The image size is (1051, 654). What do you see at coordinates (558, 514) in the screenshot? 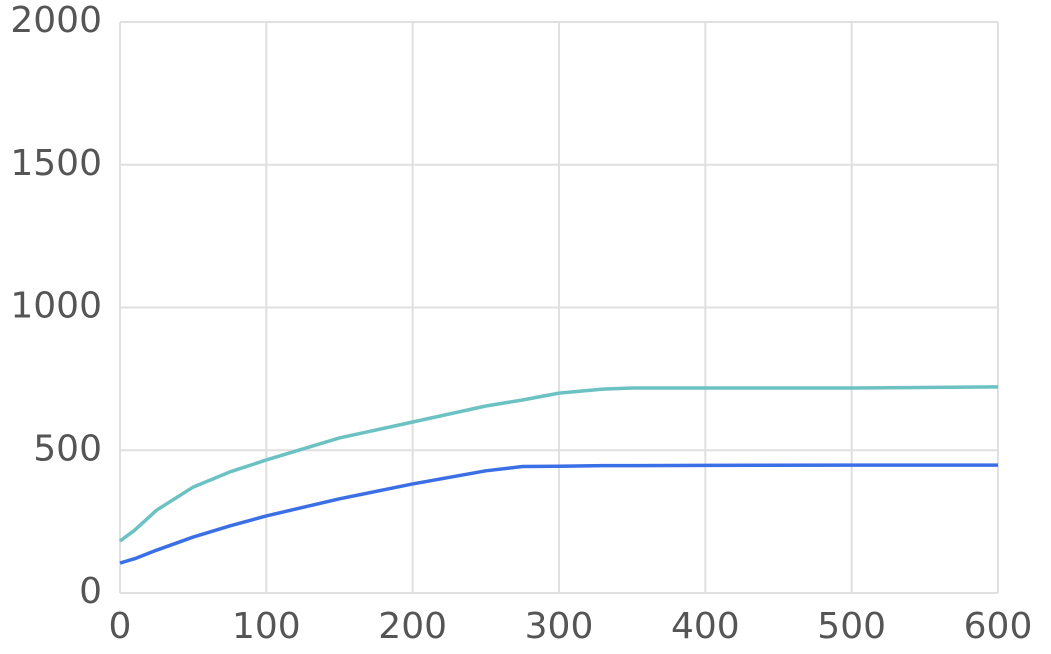
I see `series-line` at bounding box center [558, 514].